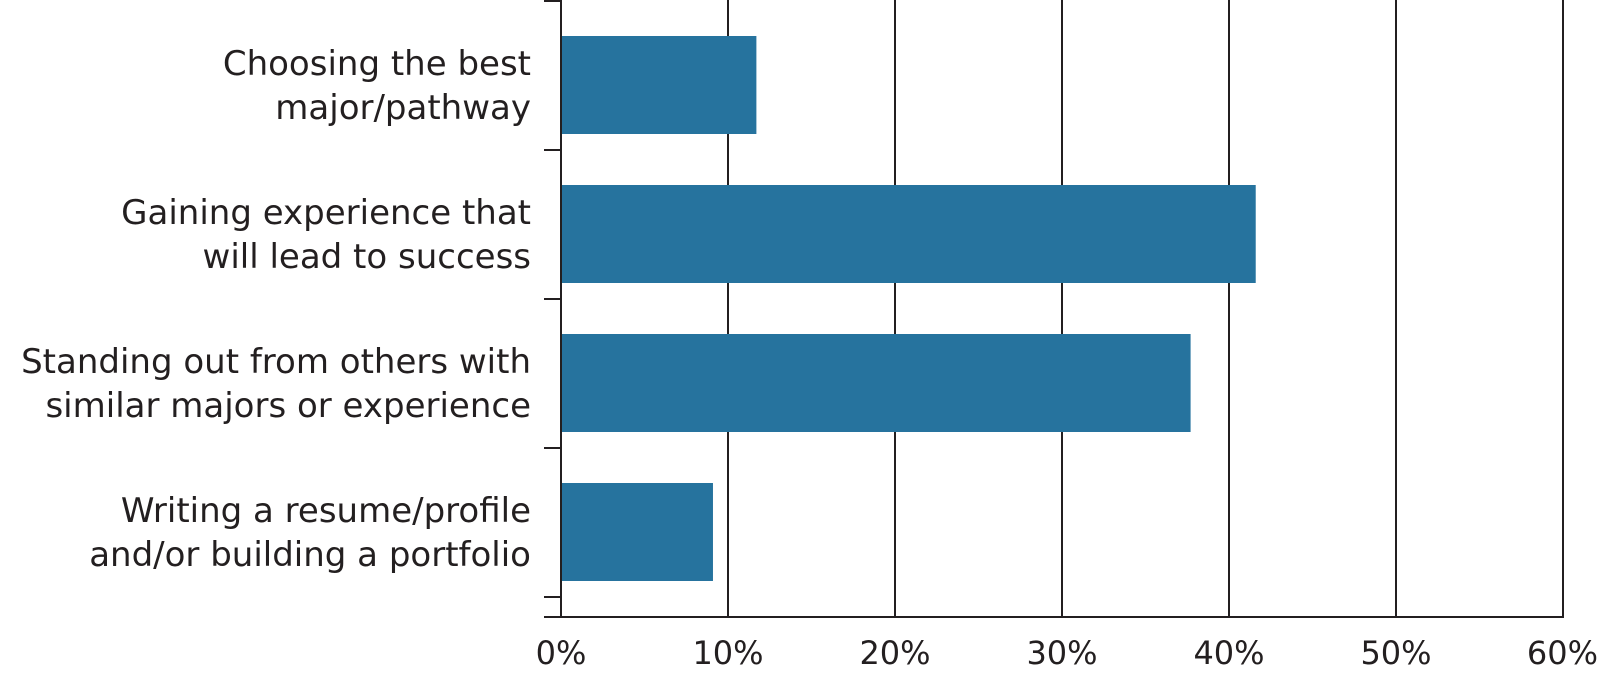 The height and width of the screenshot is (690, 1600). What do you see at coordinates (310, 555) in the screenshot?
I see `category-label-4-line-2: and/or building a portfolio` at bounding box center [310, 555].